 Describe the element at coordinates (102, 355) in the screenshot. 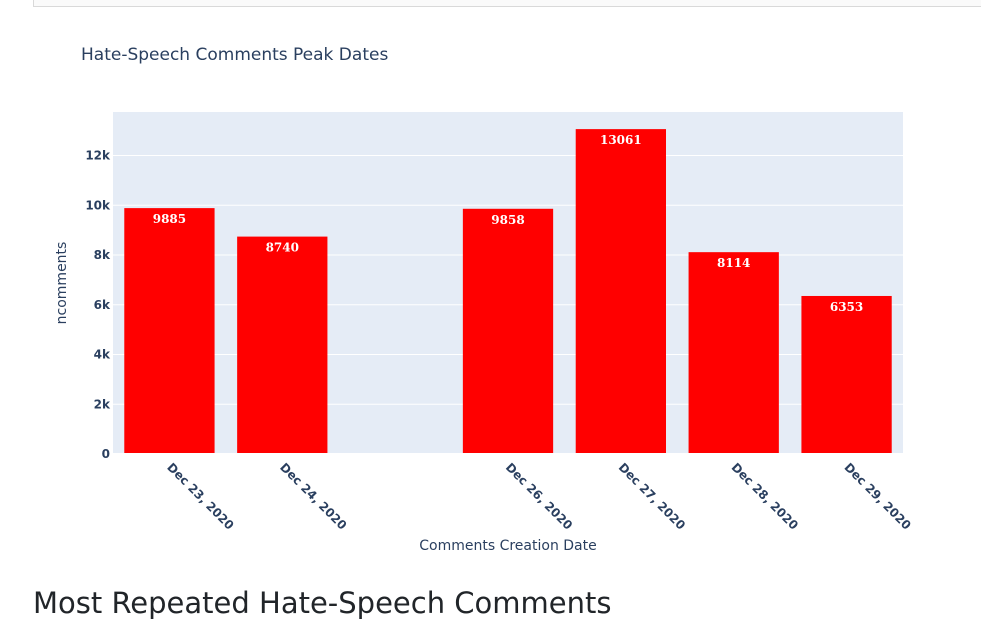

I see `y-tick-label: 4k` at that location.